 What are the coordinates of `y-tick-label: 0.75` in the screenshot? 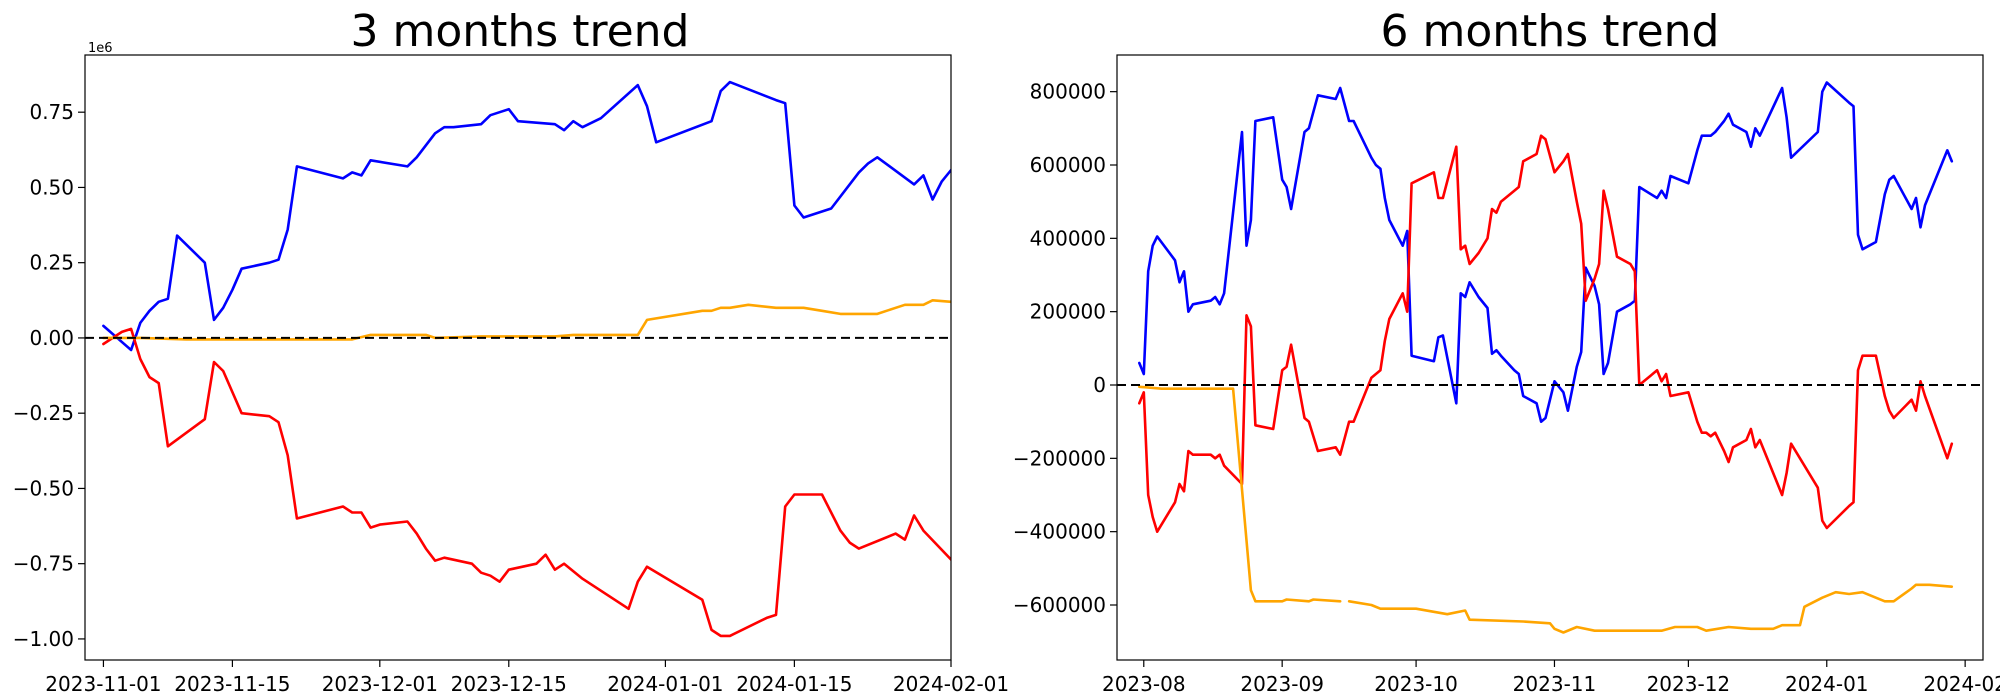 It's located at (51, 112).